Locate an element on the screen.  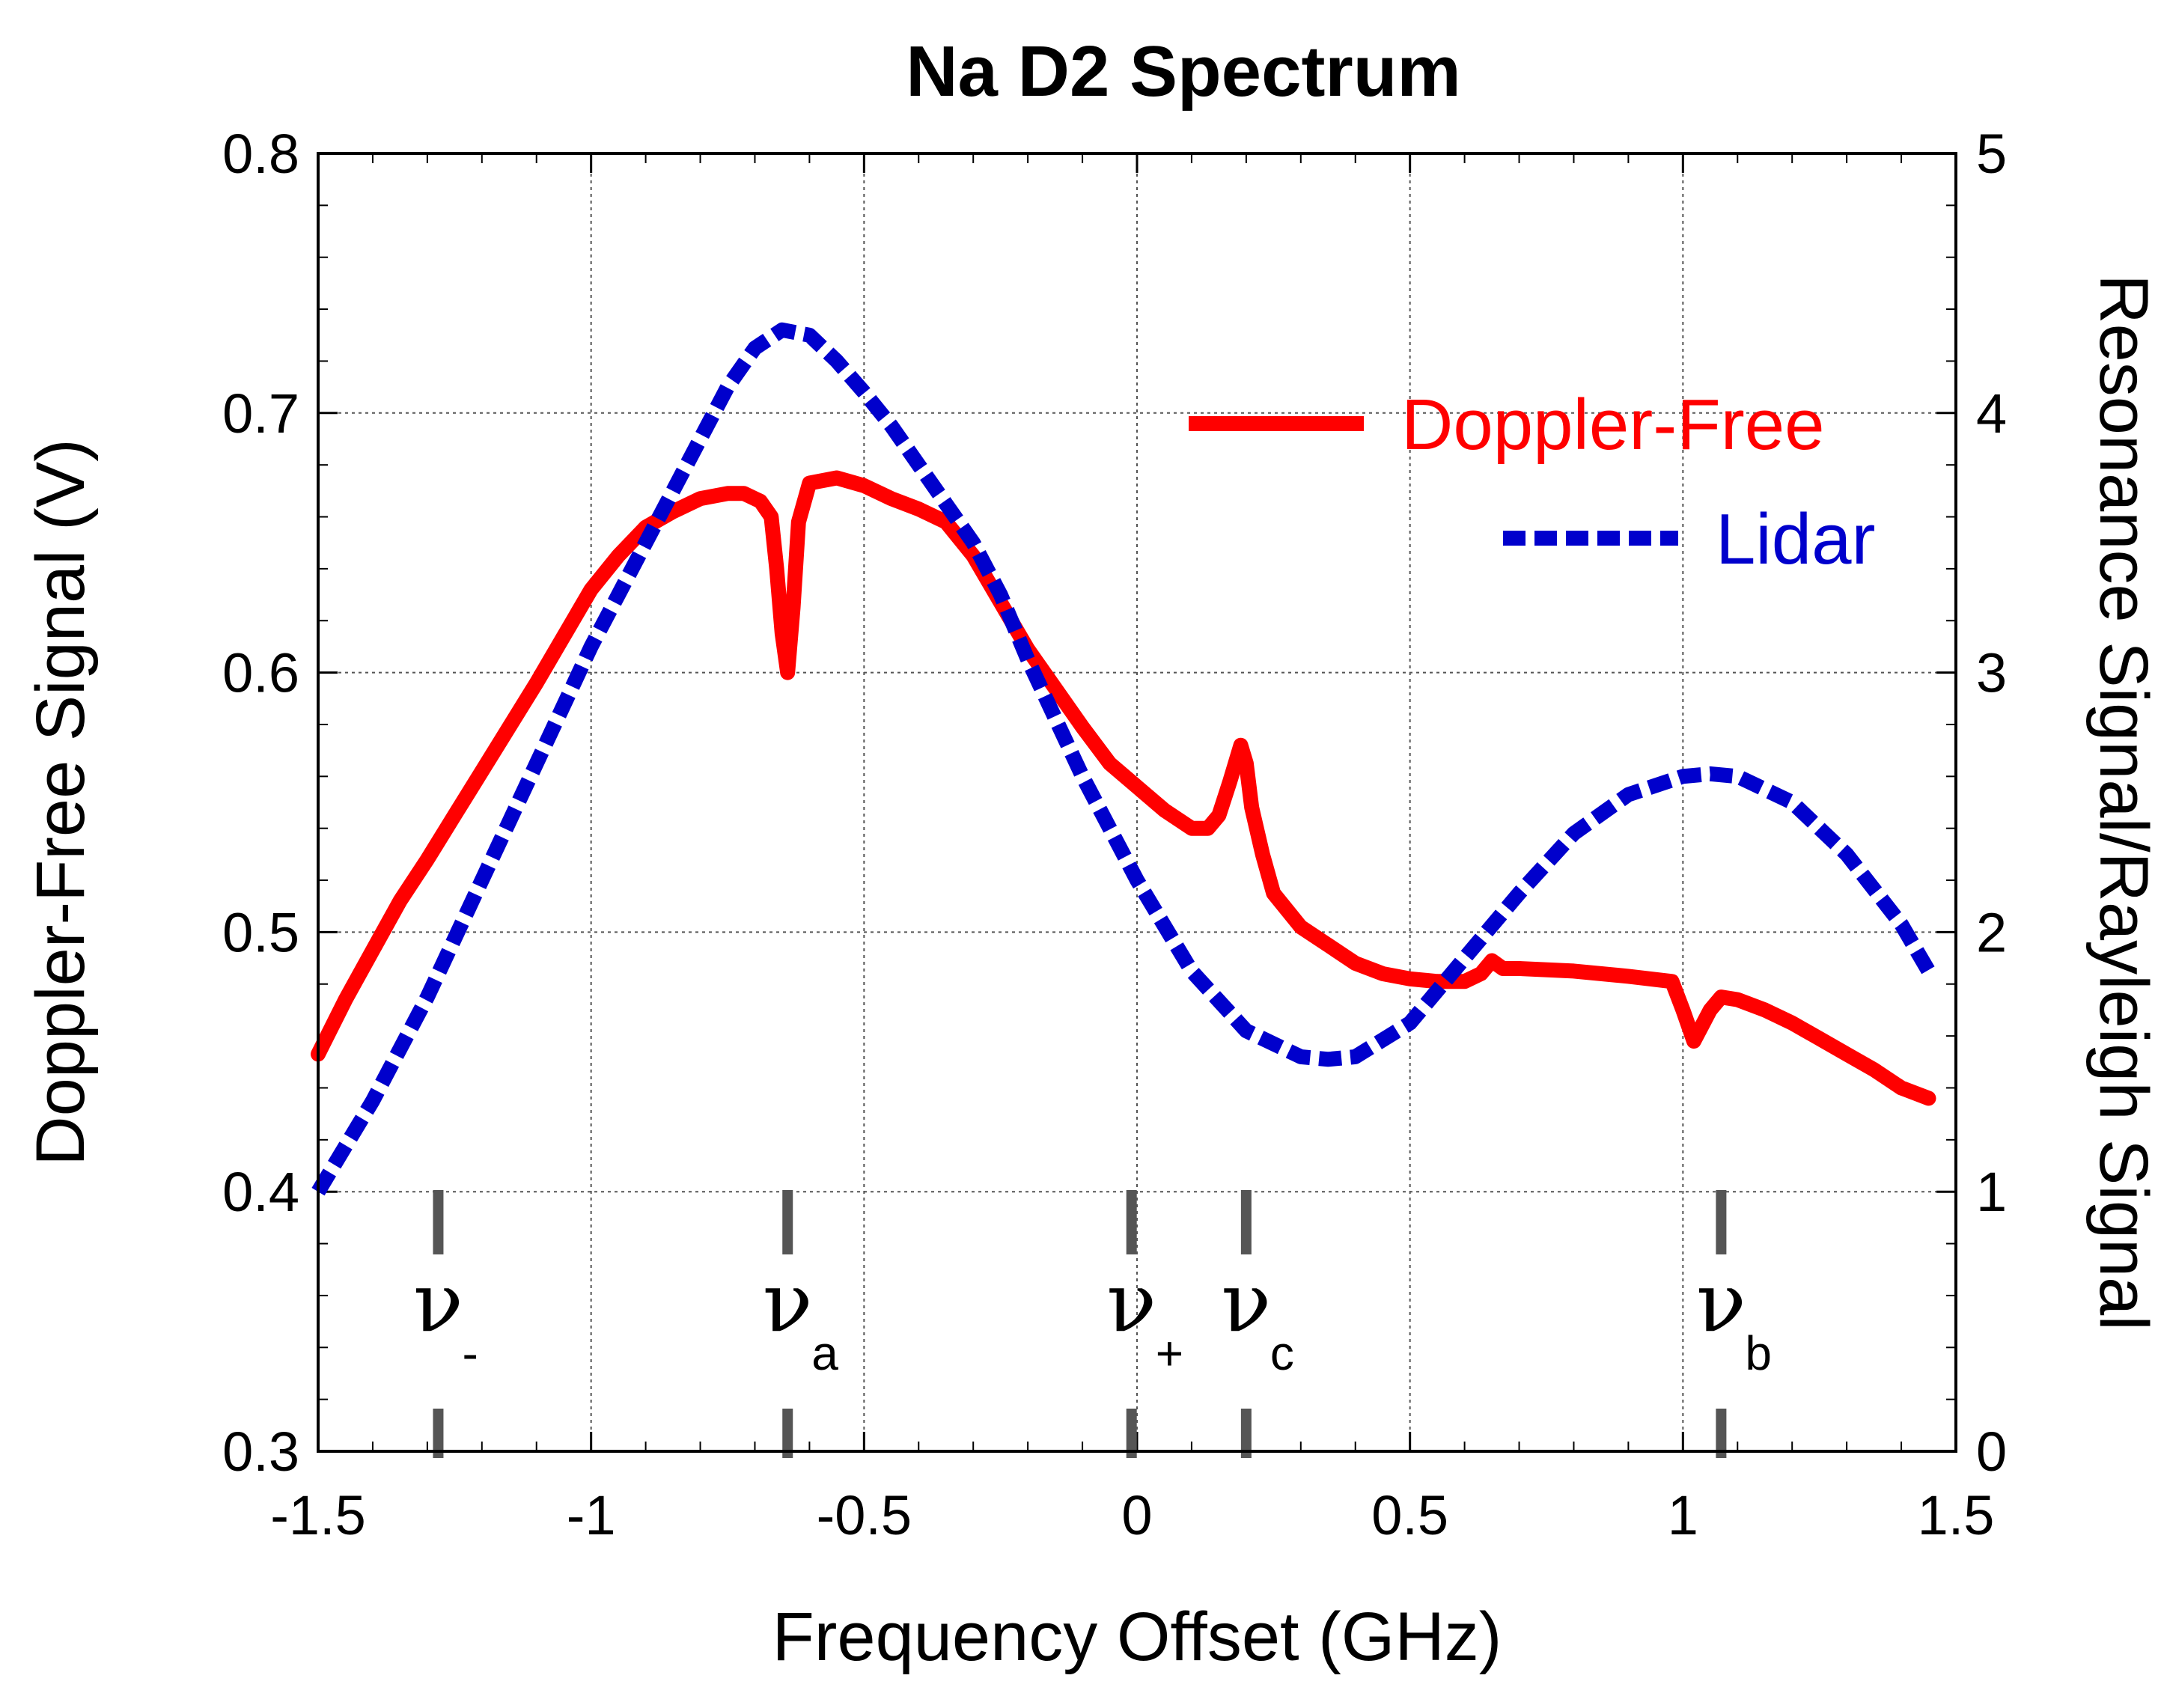
y-axis-label: Doppler-Free Signal (V) is located at coordinates (61, 802).